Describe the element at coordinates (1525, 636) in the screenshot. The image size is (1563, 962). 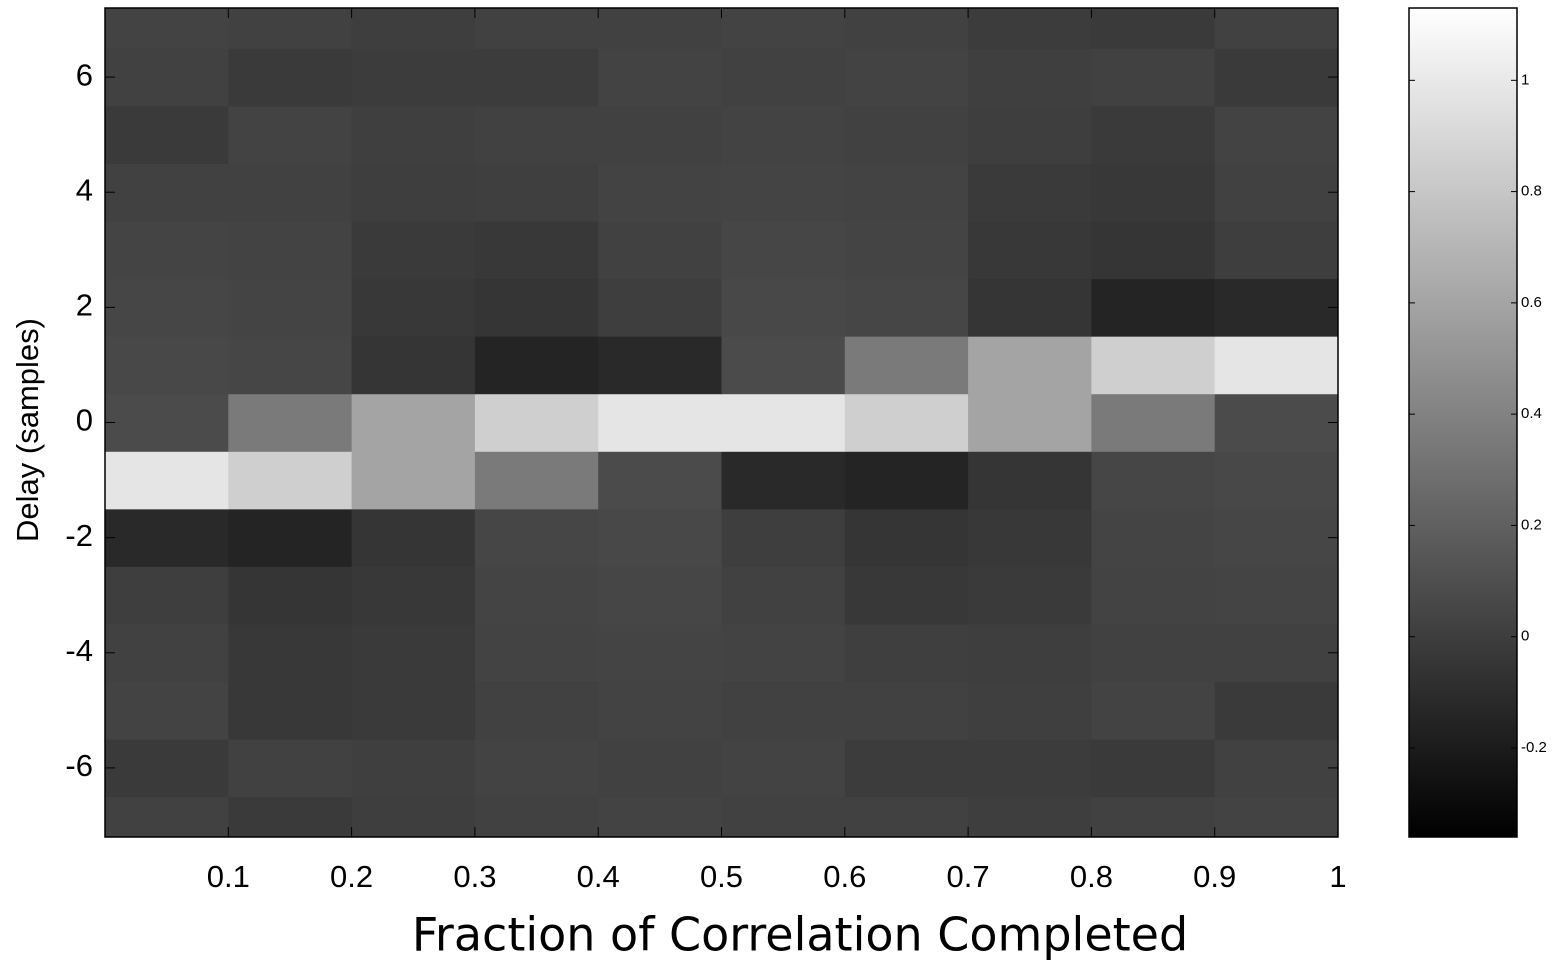
I see `colorbar-tick-label: 0` at that location.